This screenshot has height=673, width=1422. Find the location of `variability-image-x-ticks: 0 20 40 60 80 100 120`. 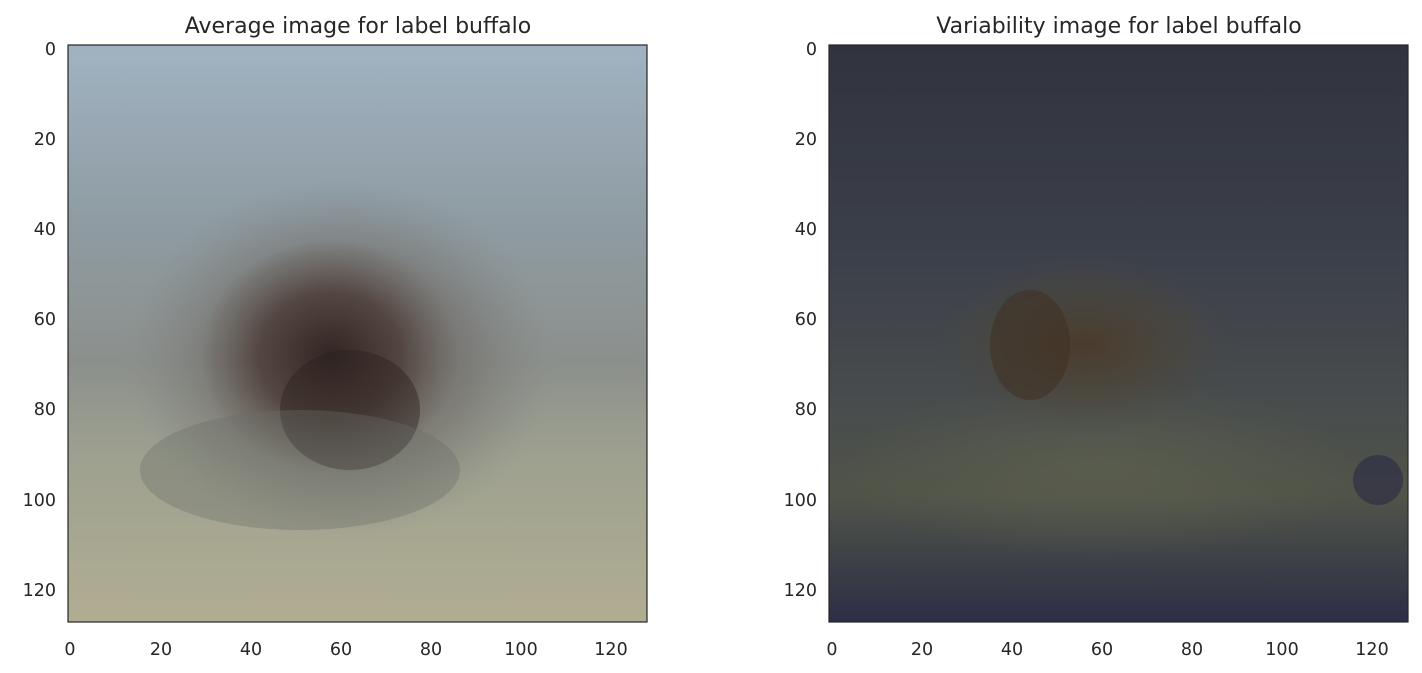

variability-image-x-ticks: 0 20 40 60 80 100 120 is located at coordinates (1107, 650).